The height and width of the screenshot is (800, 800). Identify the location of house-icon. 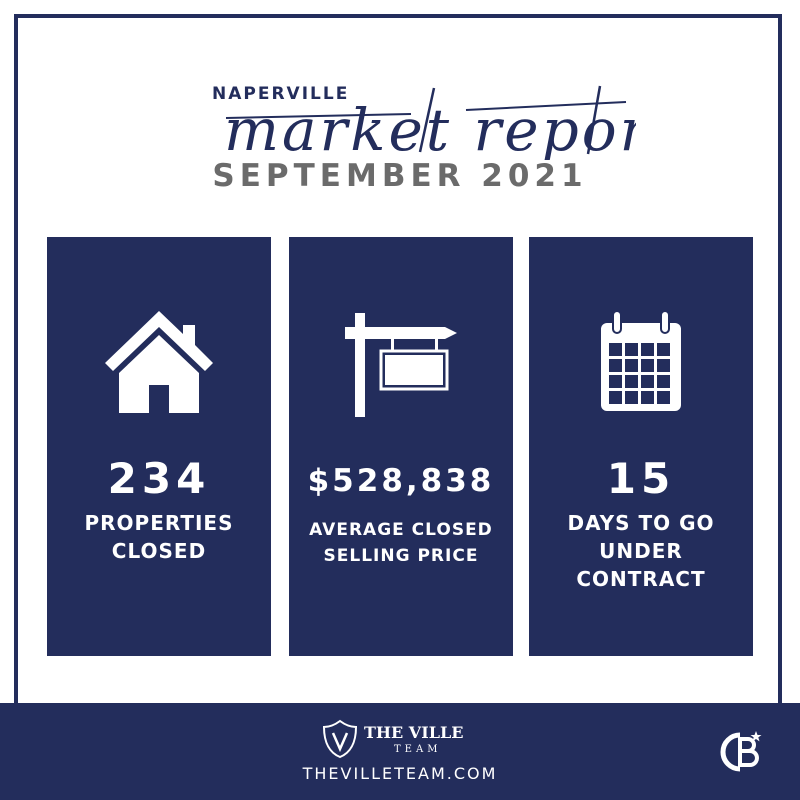
(159, 362).